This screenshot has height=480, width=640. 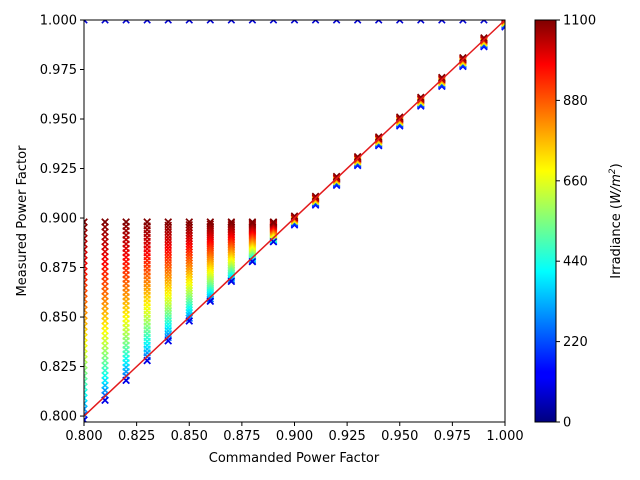 What do you see at coordinates (347, 436) in the screenshot?
I see `x-tick-label: 0.925` at bounding box center [347, 436].